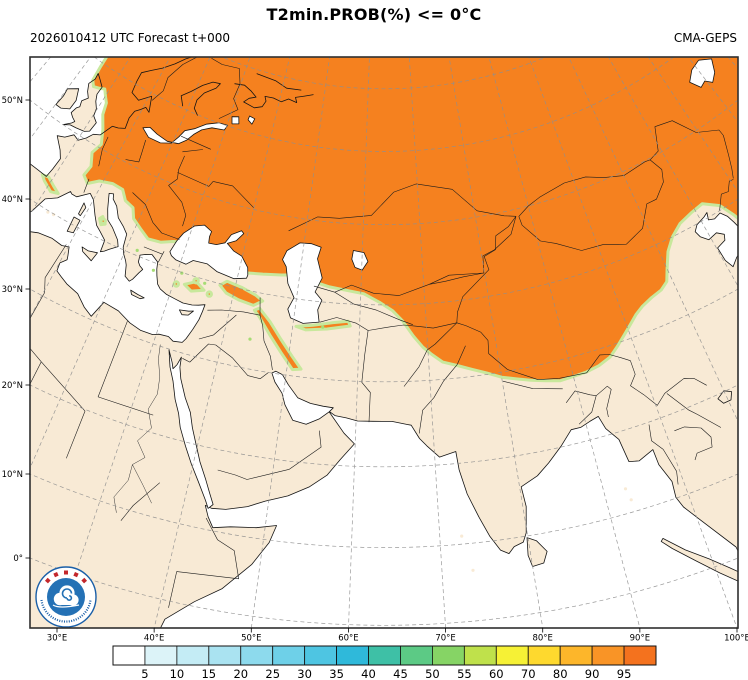 Image resolution: width=748 pixels, height=680 pixels. What do you see at coordinates (445, 639) in the screenshot?
I see `lon-tick-label: 70°E` at bounding box center [445, 639].